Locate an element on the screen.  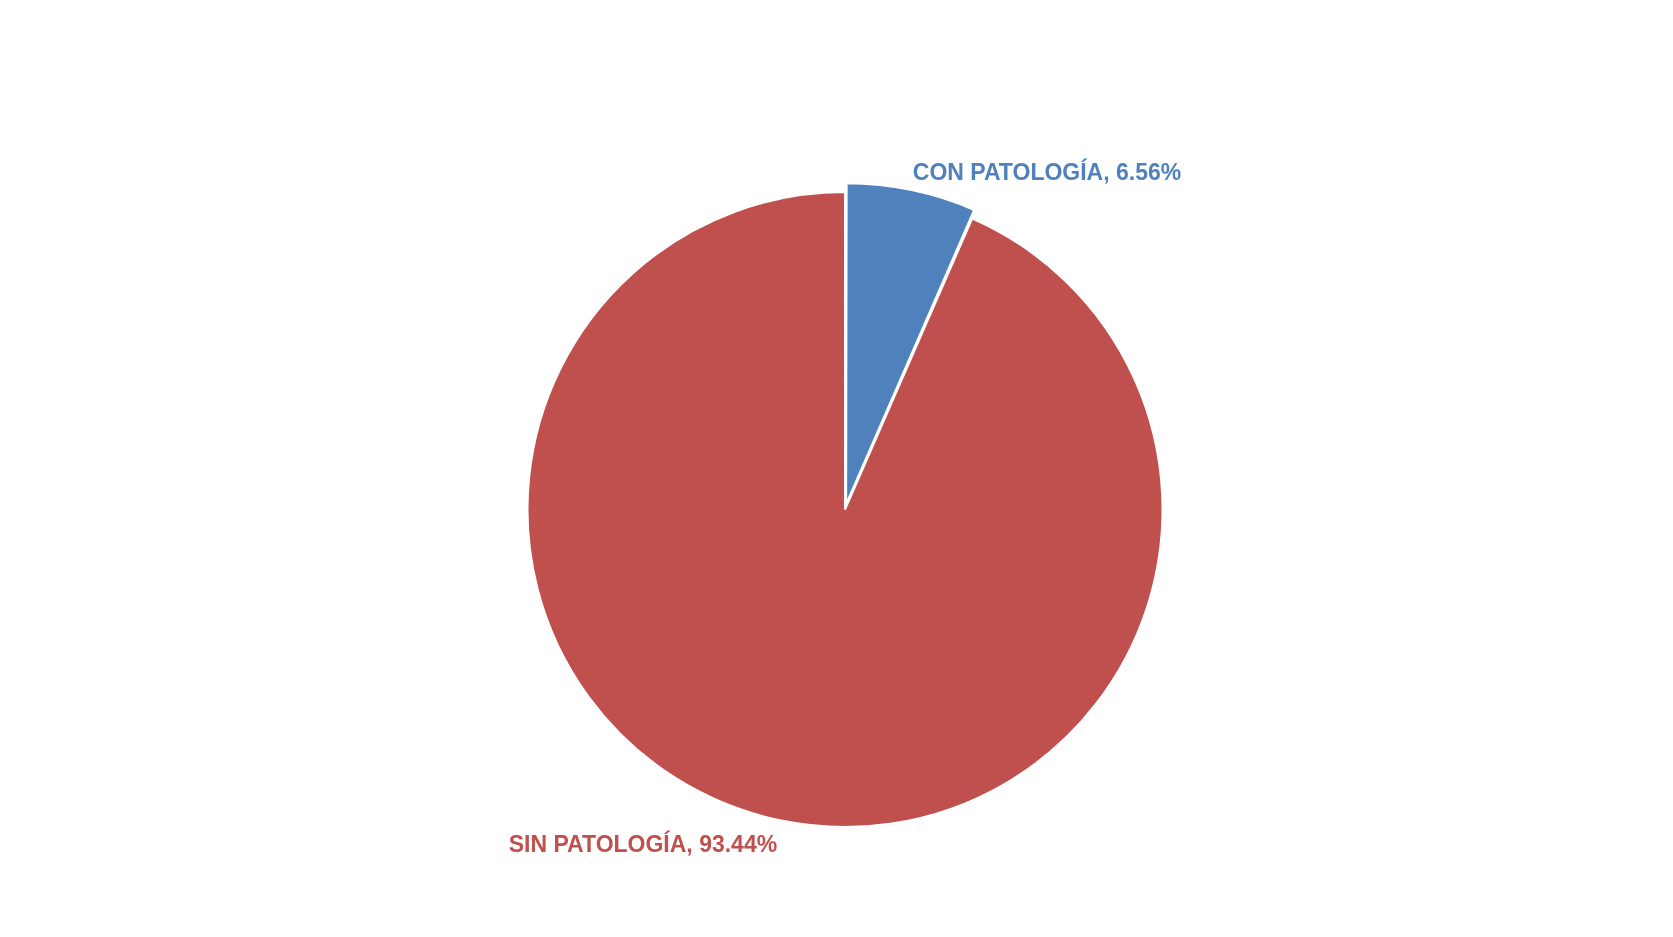
slice-label: CON PATOLOGÍA, 6.56% is located at coordinates (1047, 171).